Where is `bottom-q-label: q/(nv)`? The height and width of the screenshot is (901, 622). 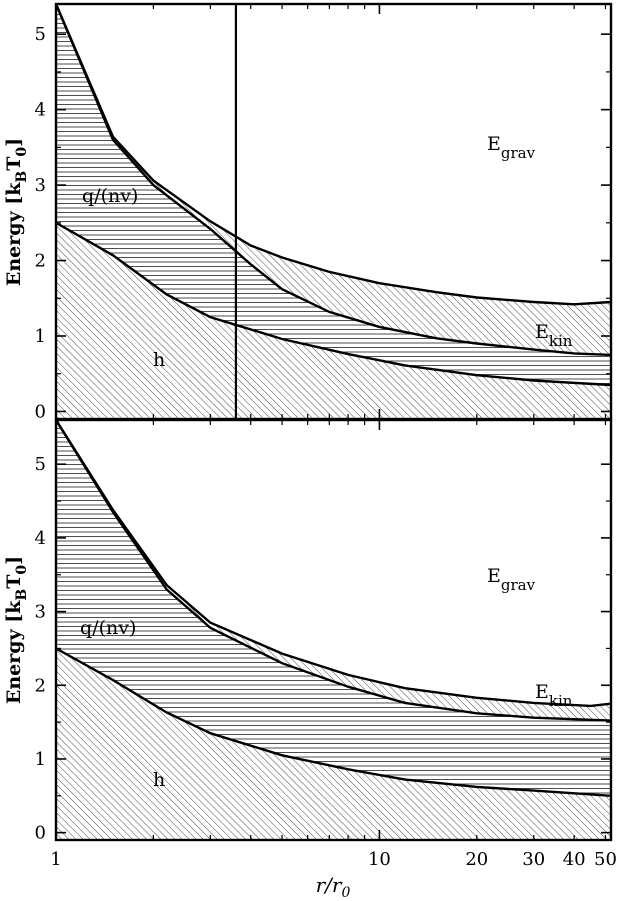
bottom-q-label: q/(nv) is located at coordinates (108, 628).